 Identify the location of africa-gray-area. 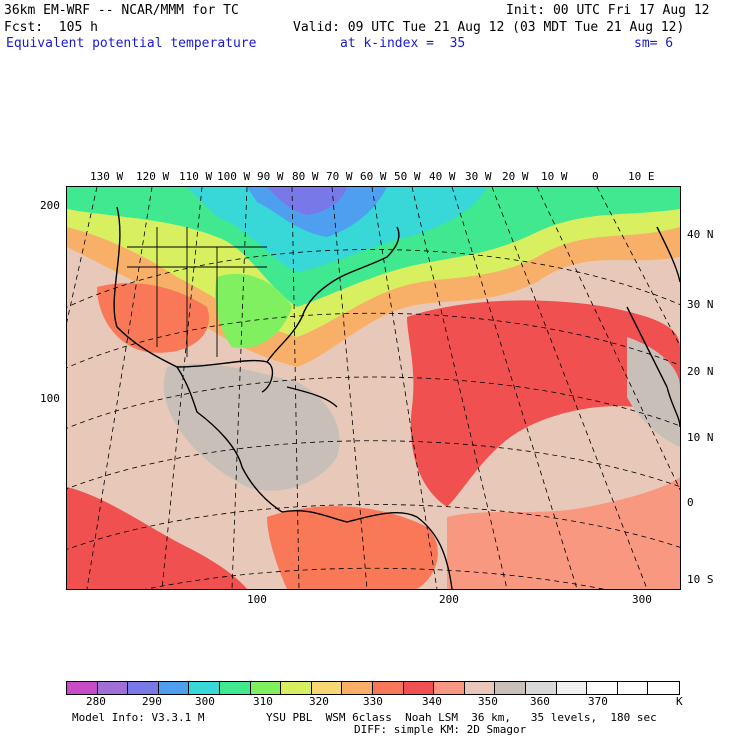
(653, 392).